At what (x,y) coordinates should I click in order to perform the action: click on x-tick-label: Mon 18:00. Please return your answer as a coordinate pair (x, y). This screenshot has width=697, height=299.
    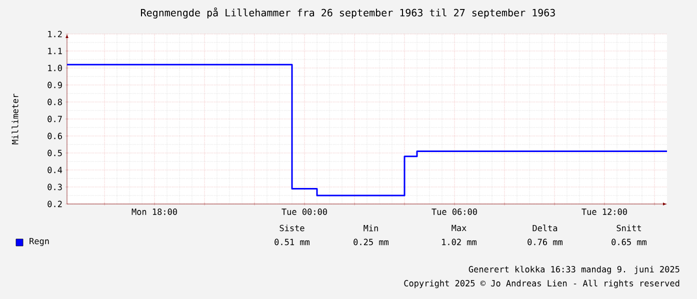
    Looking at the image, I should click on (154, 211).